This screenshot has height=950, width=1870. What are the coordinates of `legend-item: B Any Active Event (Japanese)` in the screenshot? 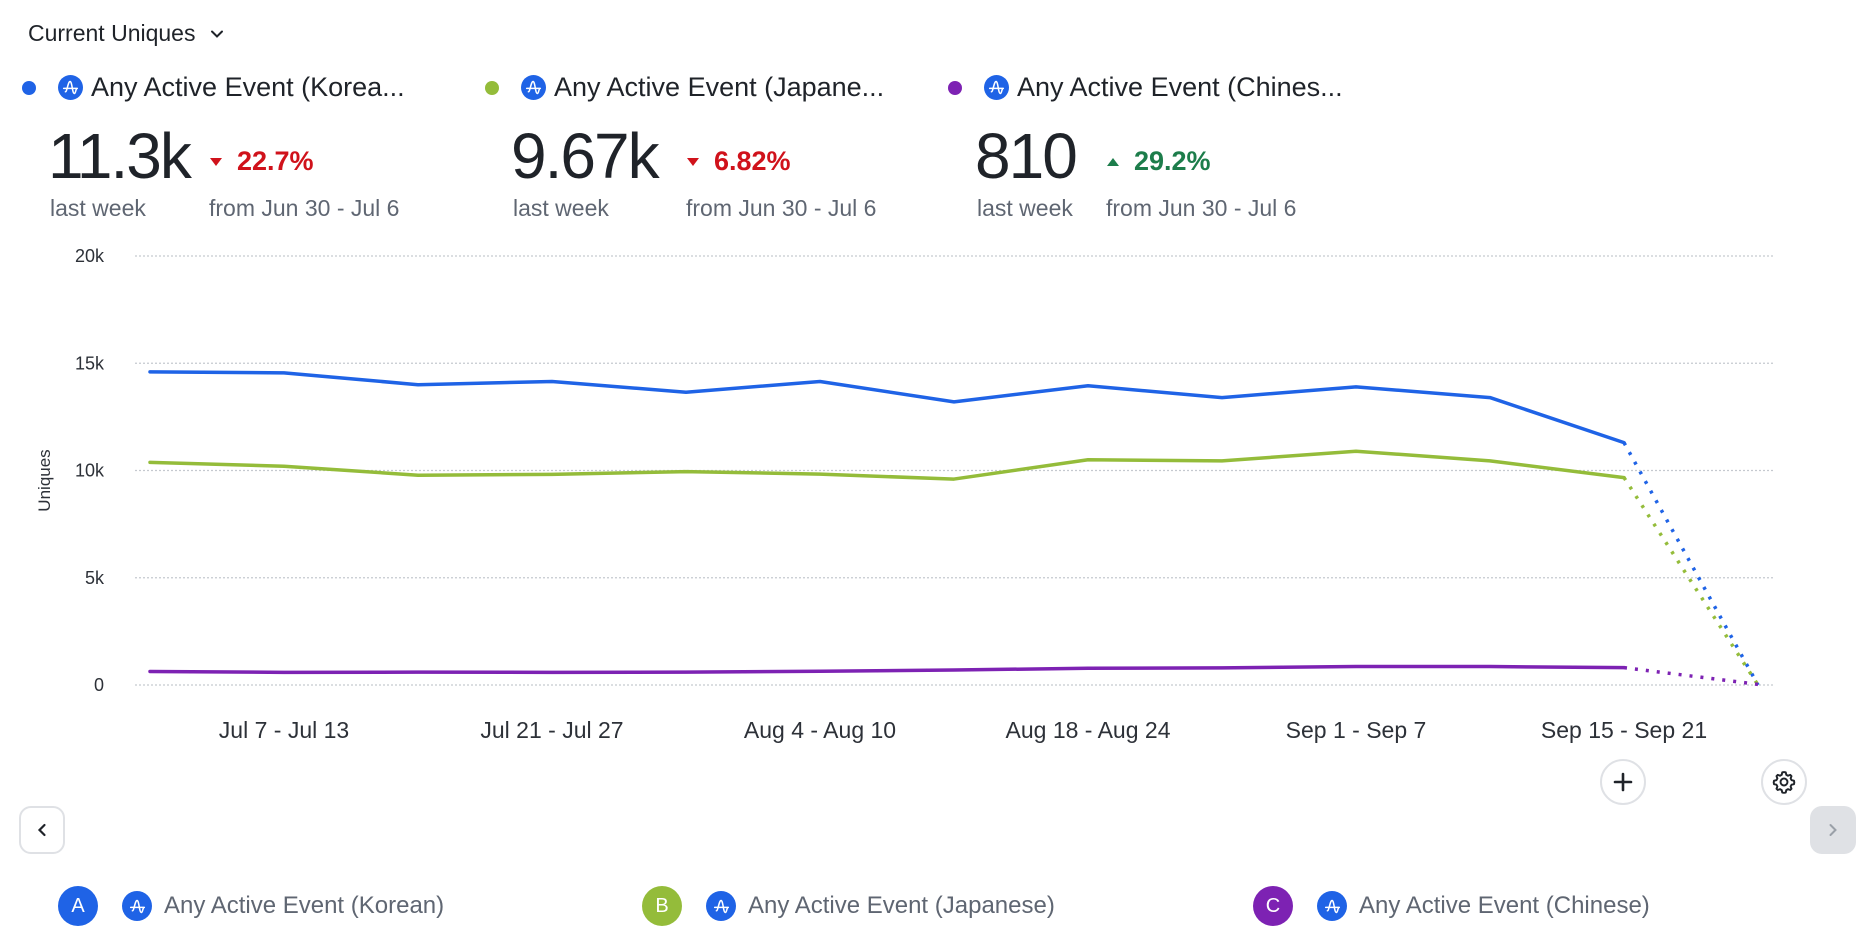 It's located at (848, 906).